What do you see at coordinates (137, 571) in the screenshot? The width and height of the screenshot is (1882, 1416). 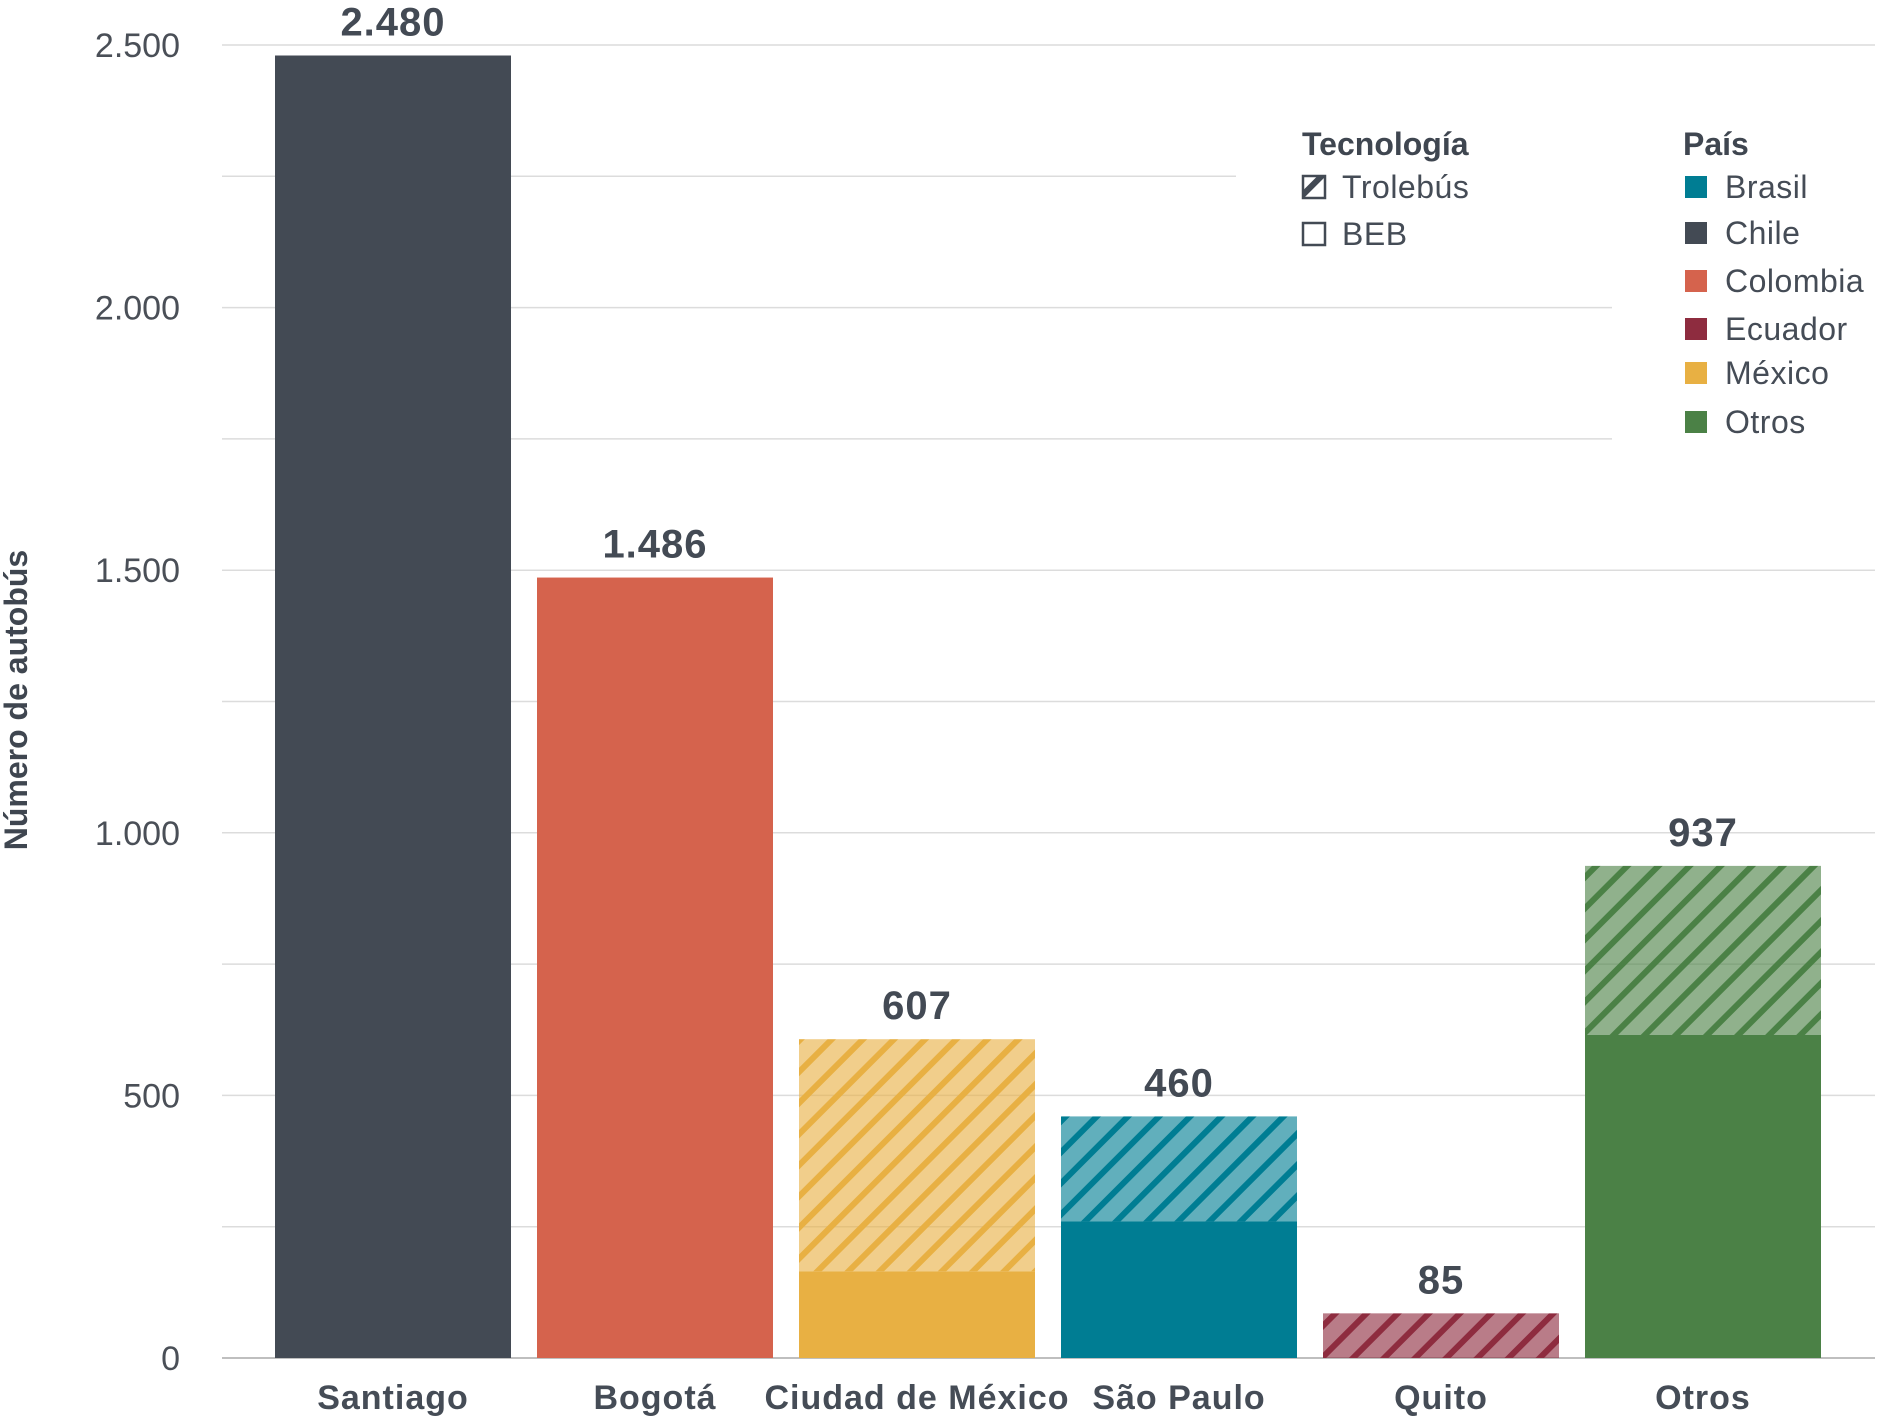 I see `y-tick-label: 1.500` at bounding box center [137, 571].